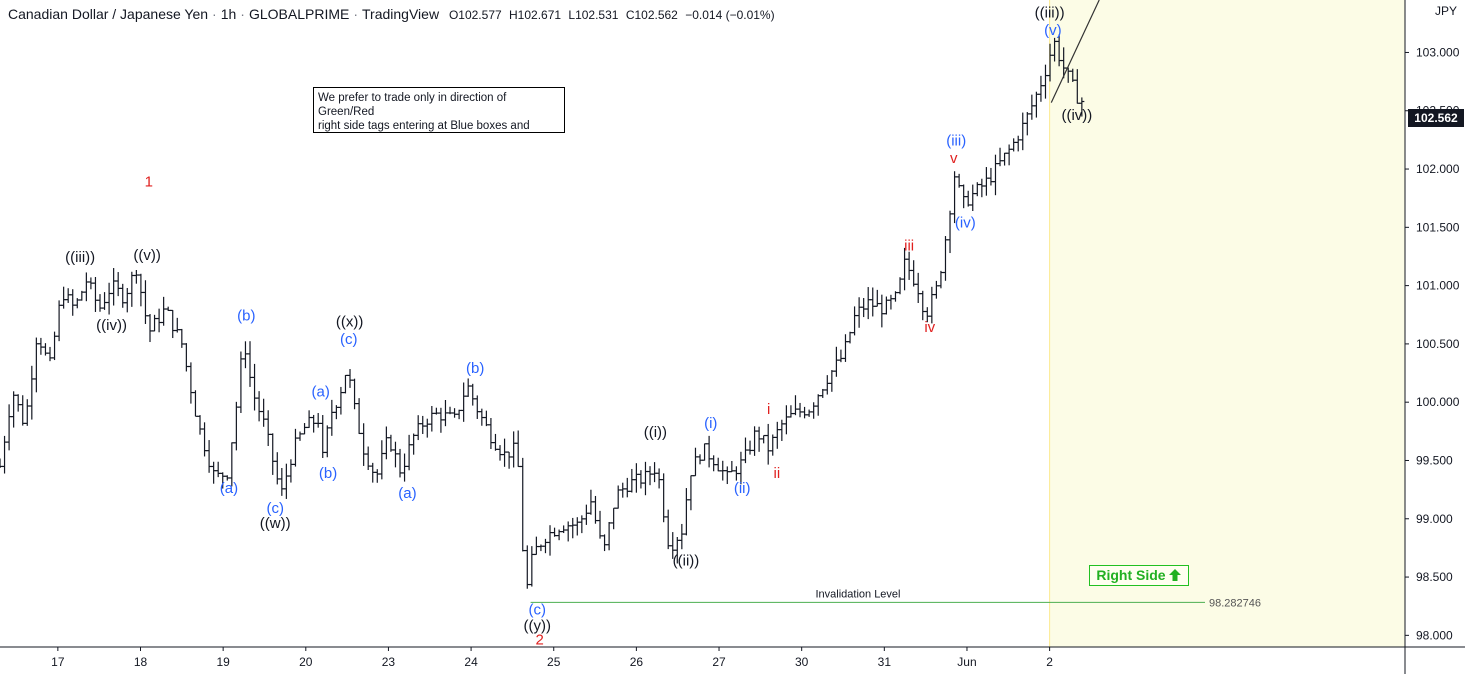 The height and width of the screenshot is (679, 1465). I want to click on wave-label: (iii), so click(956, 141).